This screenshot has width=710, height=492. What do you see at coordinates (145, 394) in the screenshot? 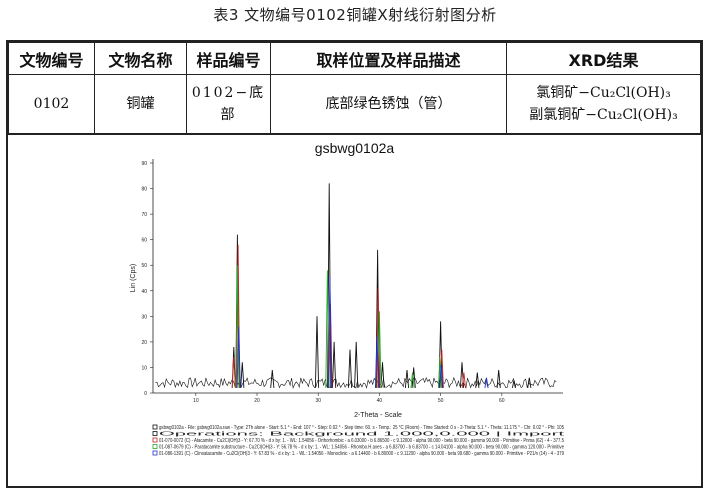
I see `y-tick-label: 0` at bounding box center [145, 394].